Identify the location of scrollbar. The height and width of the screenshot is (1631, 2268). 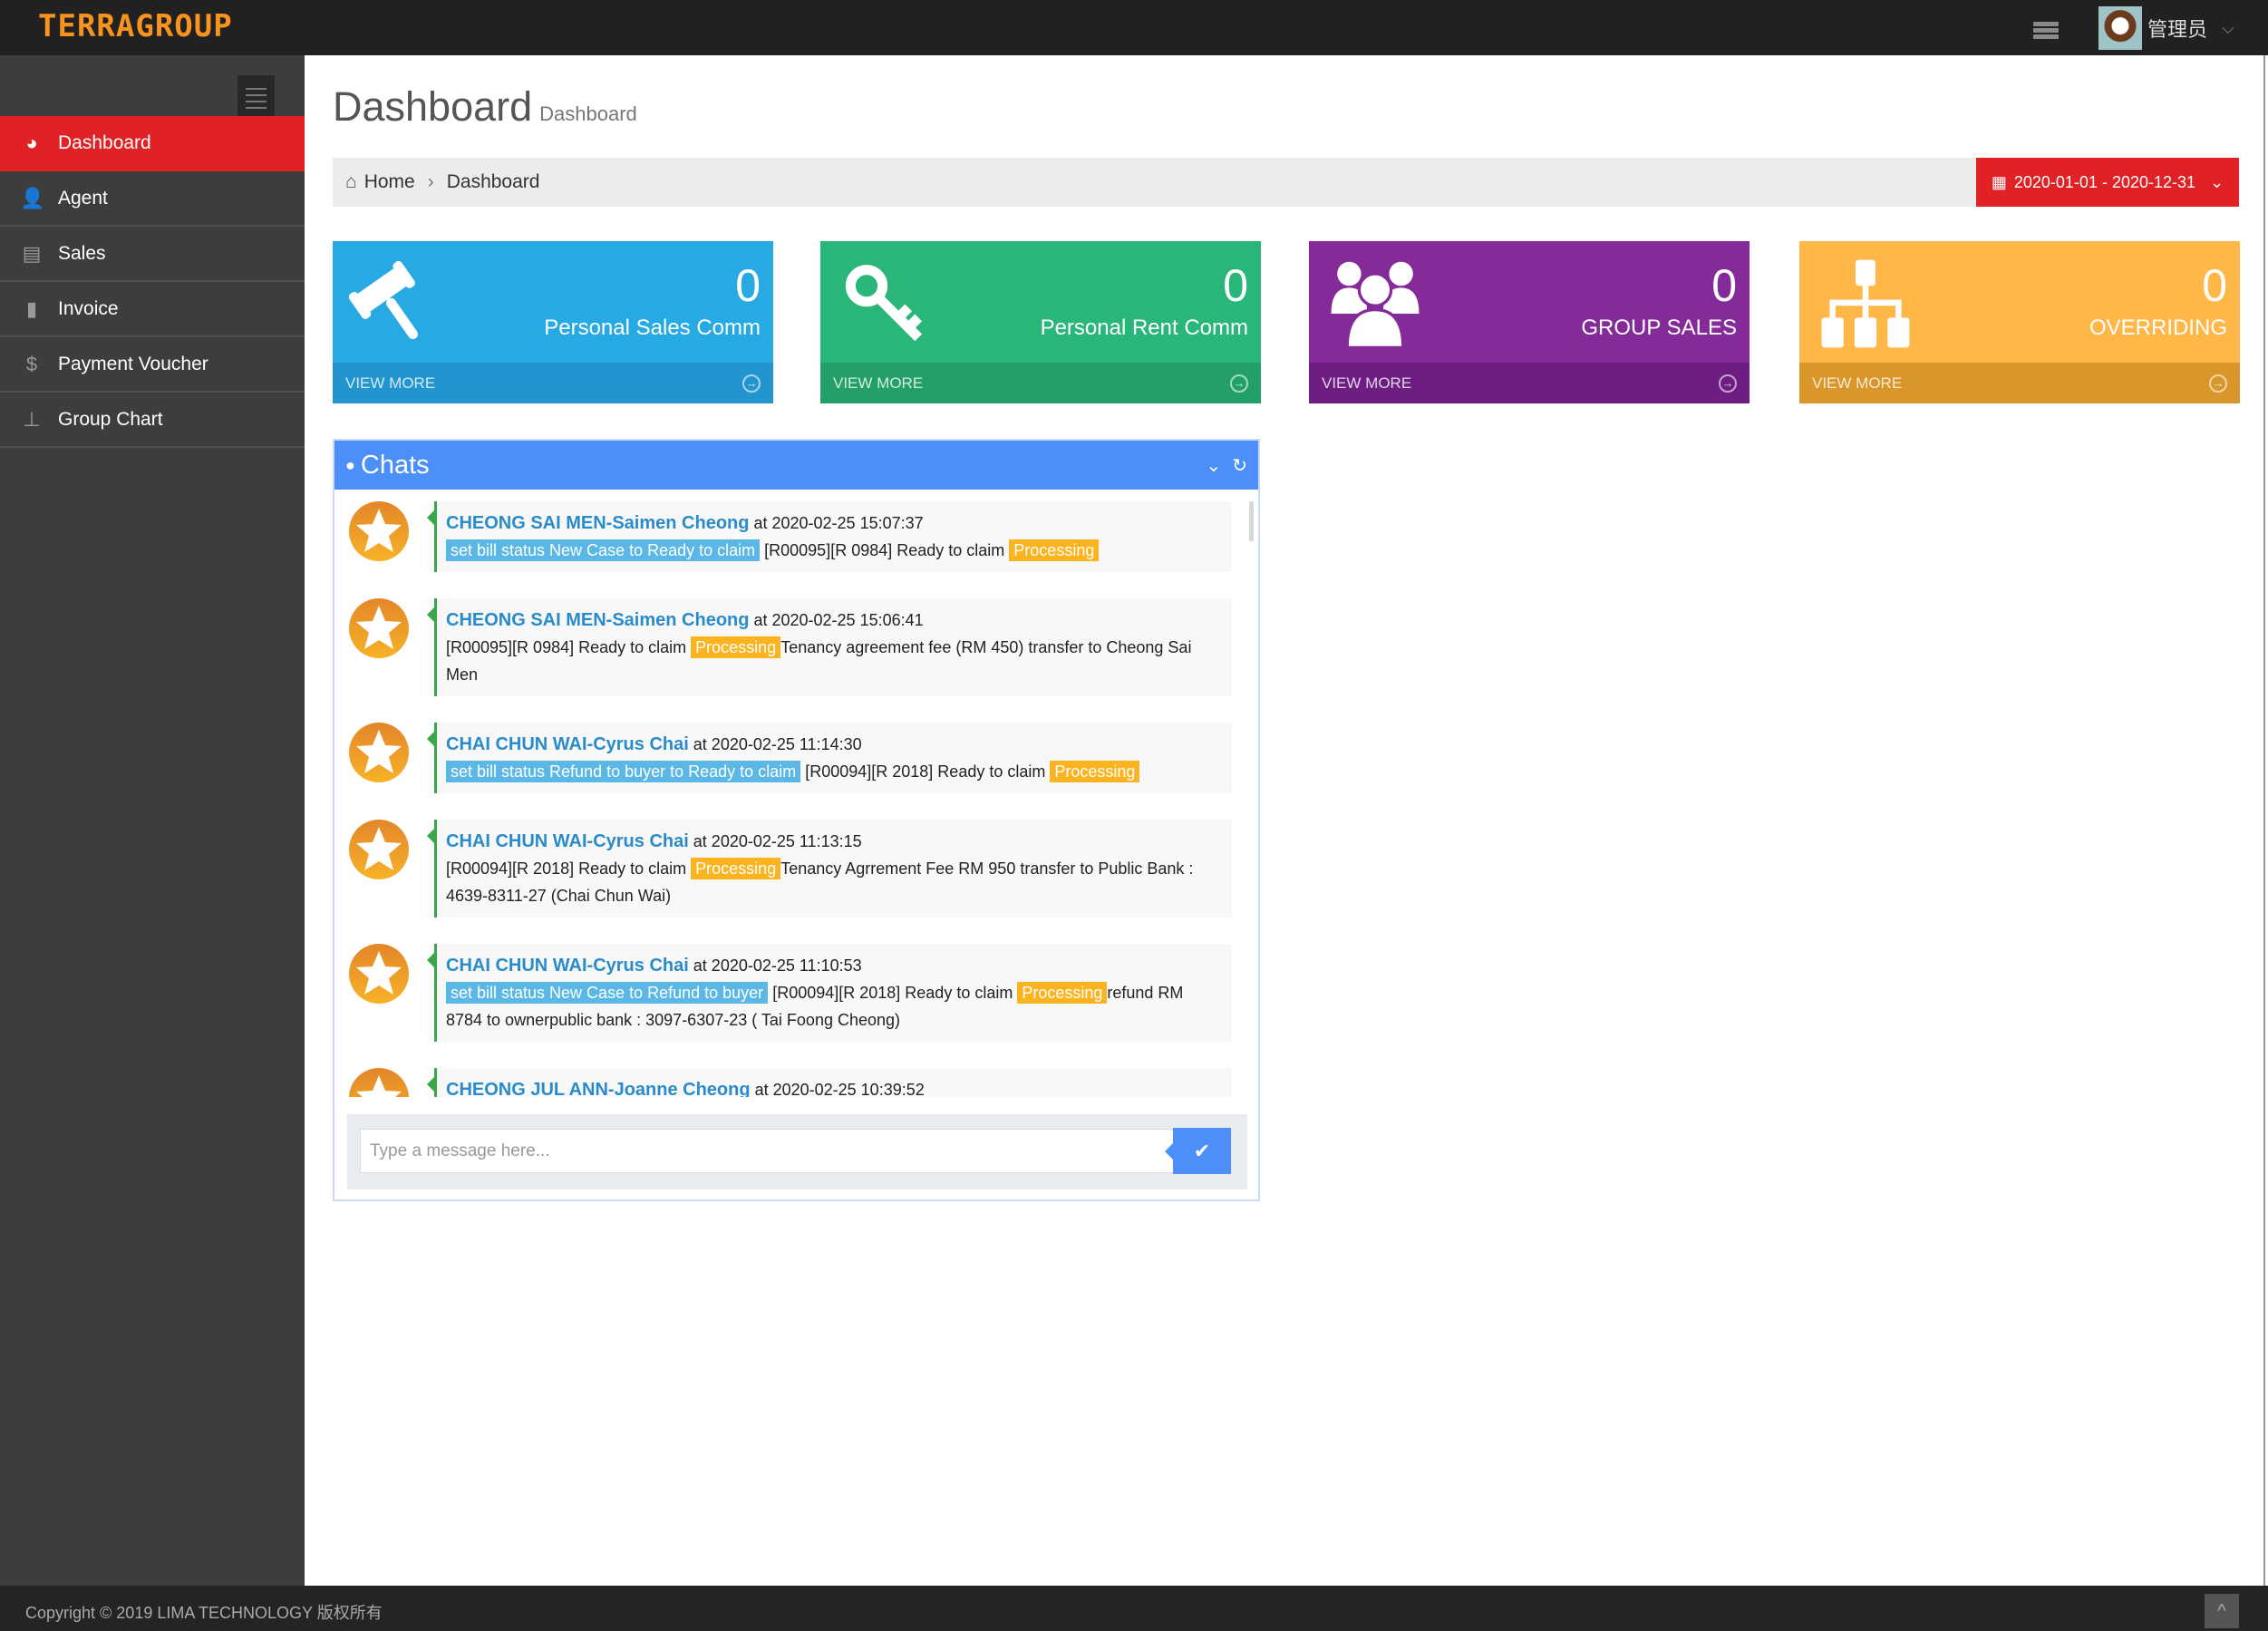
(1251, 521).